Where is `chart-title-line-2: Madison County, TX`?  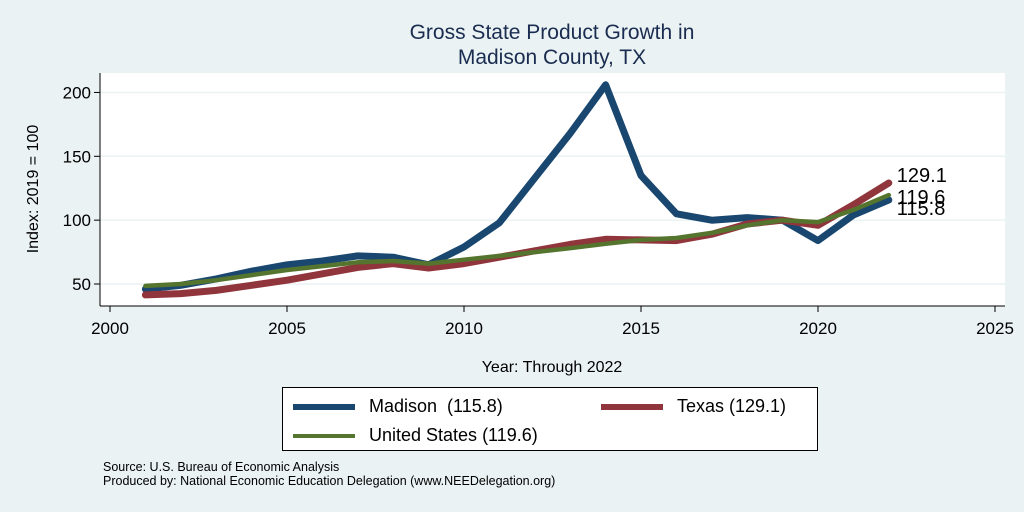
chart-title-line-2: Madison County, TX is located at coordinates (552, 57).